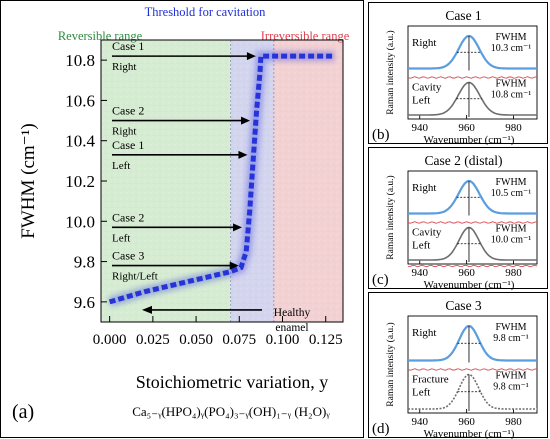  I want to click on y-axis-ticks: 9.6 9.8 10.0 10.2 10.4 10.6 10.8, so click(86, 181).